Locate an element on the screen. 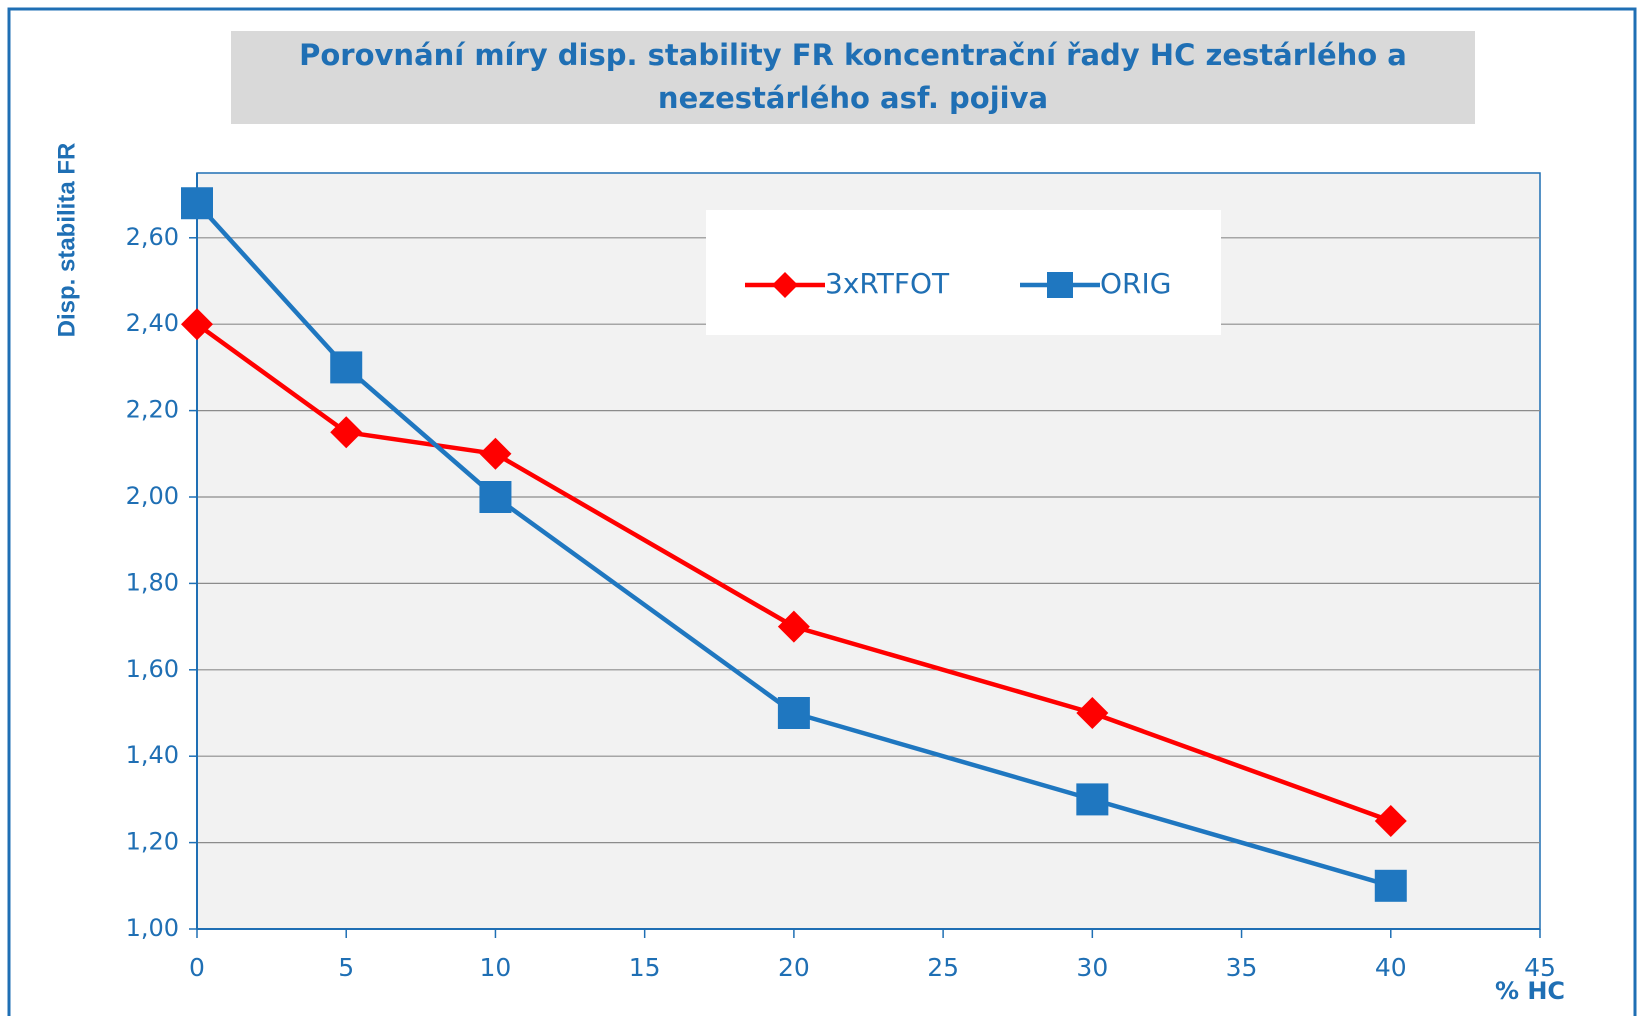 This screenshot has width=1644, height=1016. x-tick-label: 20 is located at coordinates (794, 967).